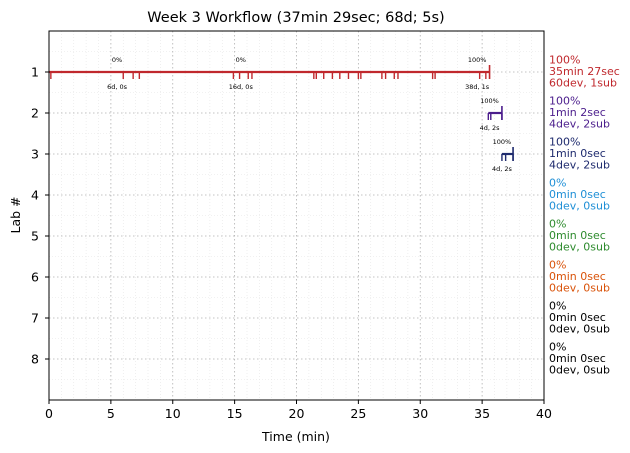 Image resolution: width=630 pixels, height=453 pixels. What do you see at coordinates (584, 71) in the screenshot?
I see `lab-1-summary-line: 35min 27sec` at bounding box center [584, 71].